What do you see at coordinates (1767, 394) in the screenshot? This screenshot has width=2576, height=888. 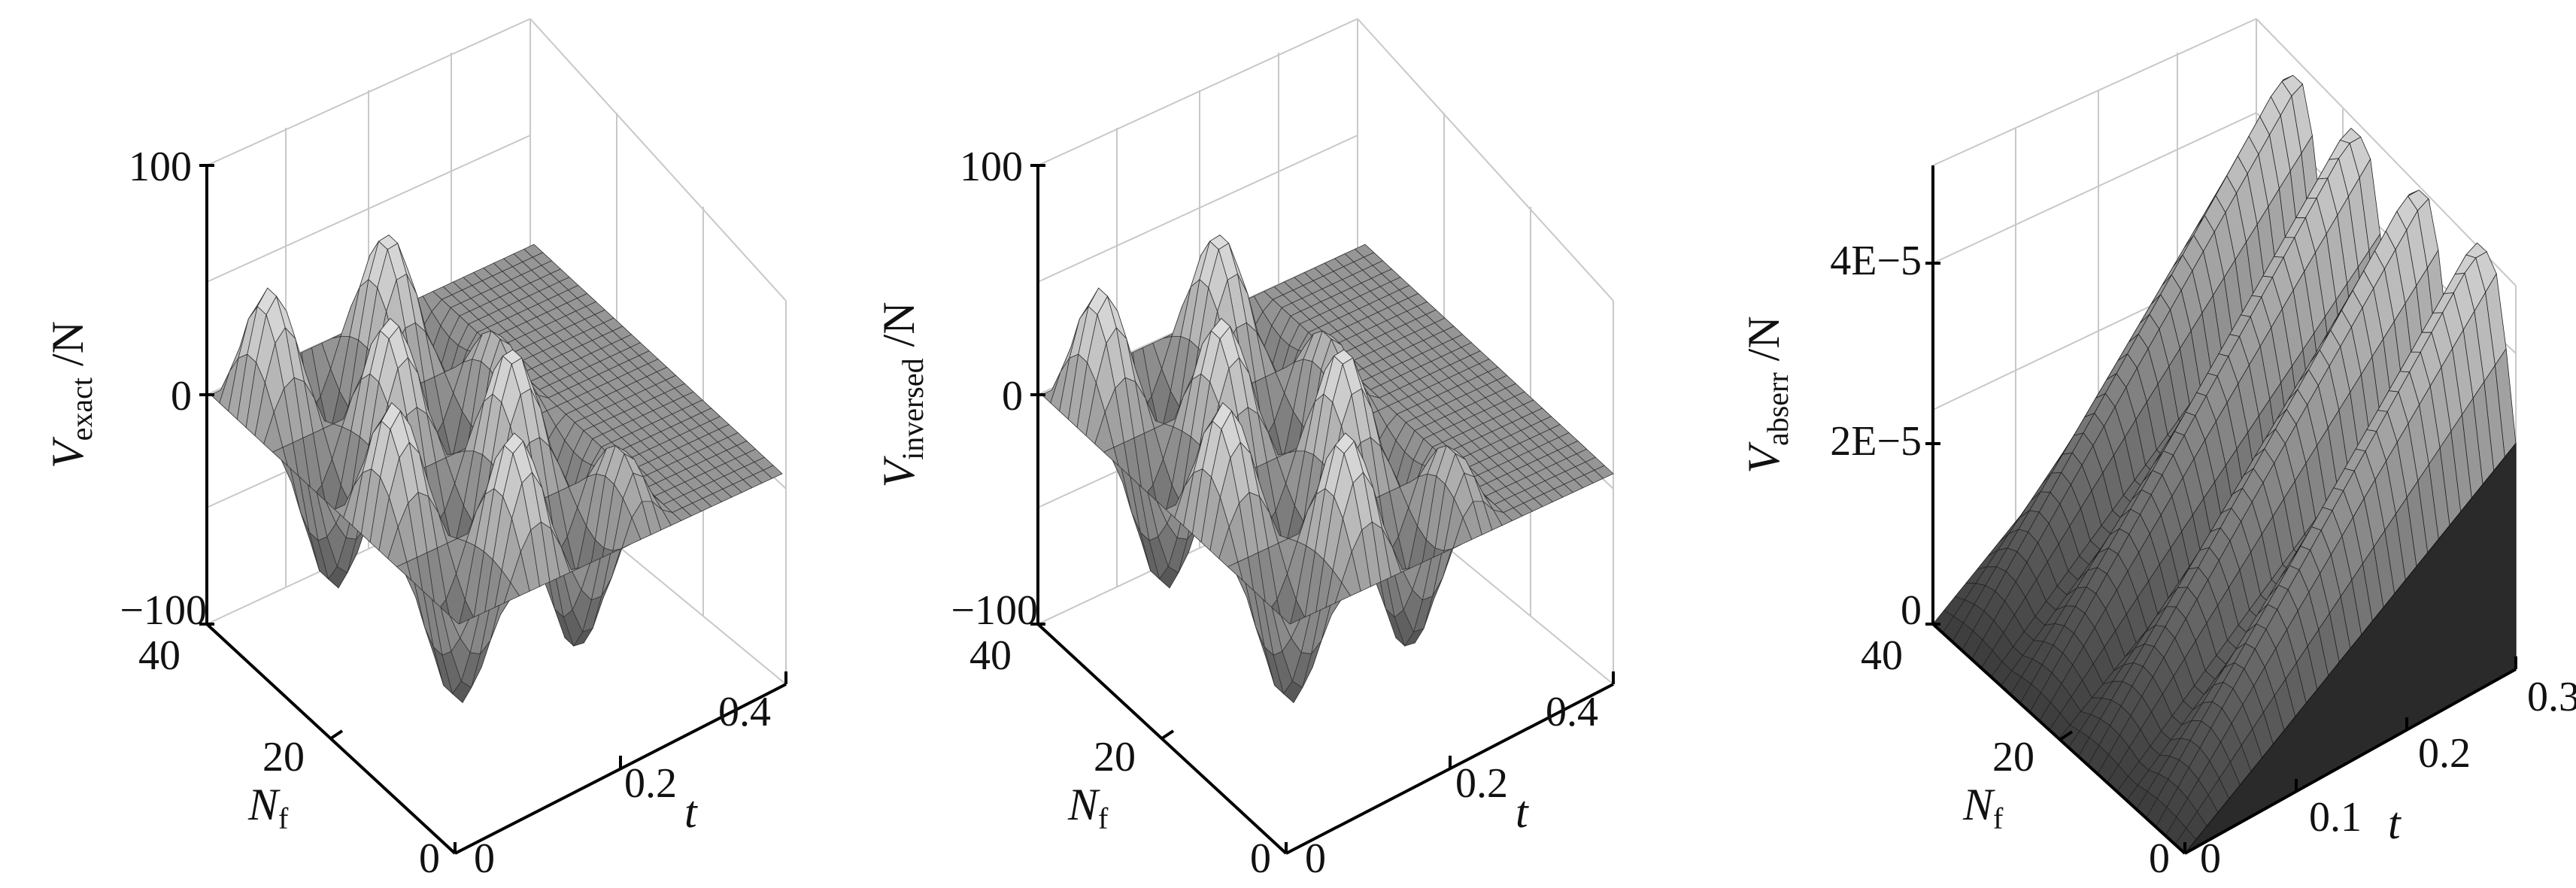 I see `z-axis-label: Vabserr /N` at bounding box center [1767, 394].